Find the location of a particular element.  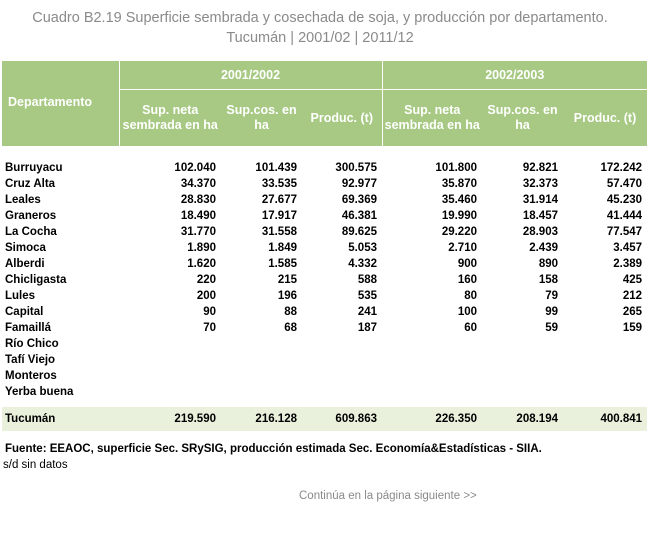

table-cell: 57.470 is located at coordinates (624, 184).